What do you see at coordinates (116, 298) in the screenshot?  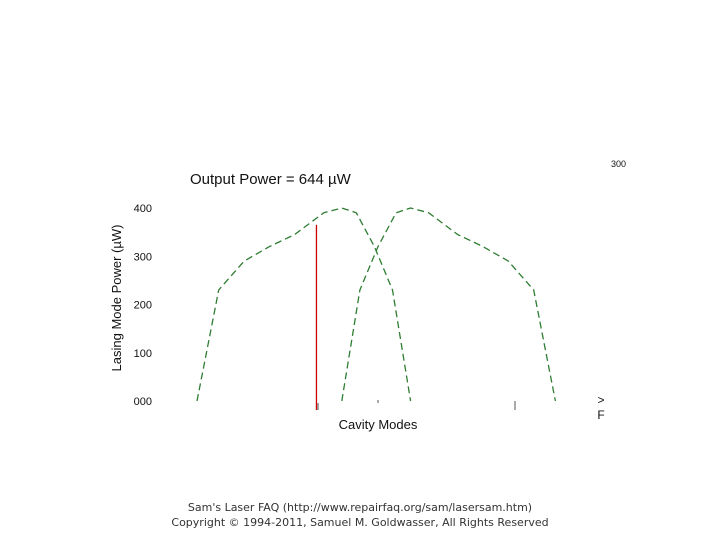 I see `y-axis-label: Lasing Mode Power (µW)` at bounding box center [116, 298].